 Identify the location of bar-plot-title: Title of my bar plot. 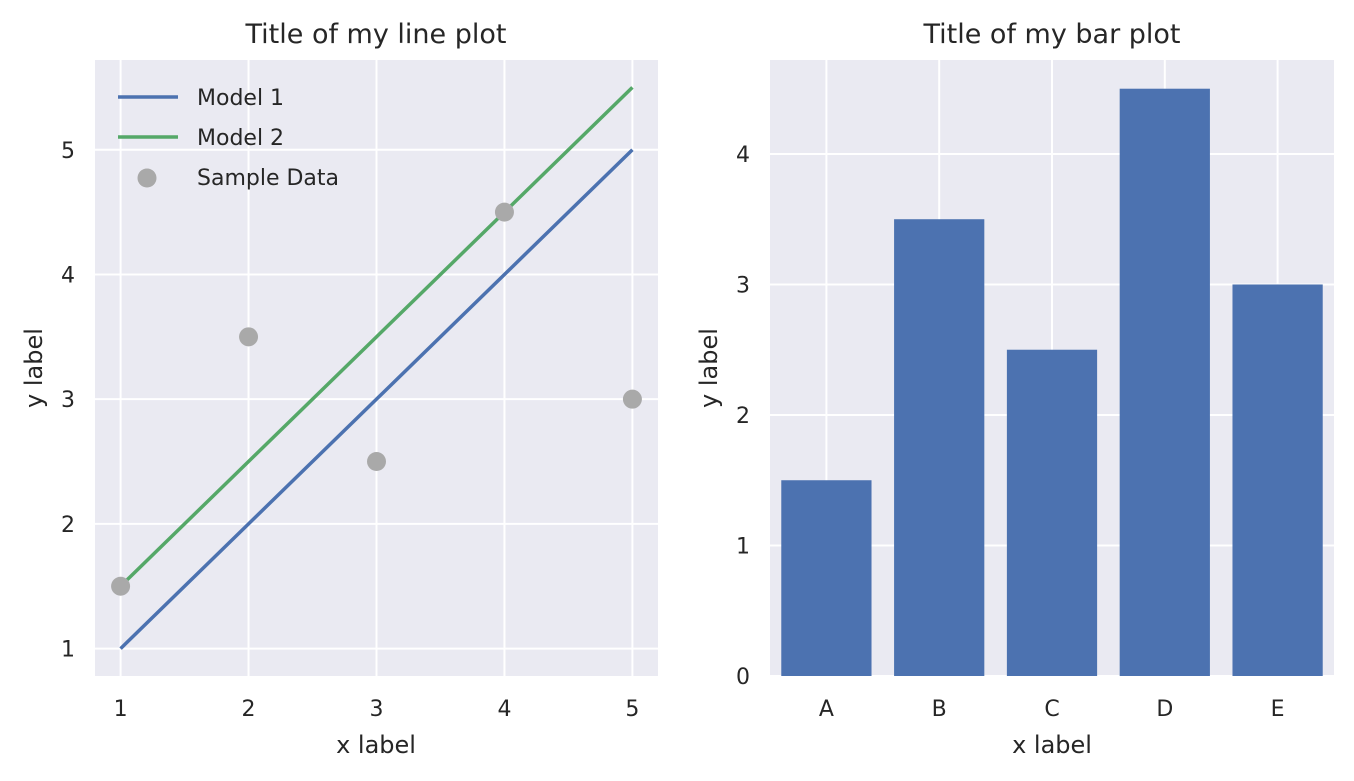
(1051, 34).